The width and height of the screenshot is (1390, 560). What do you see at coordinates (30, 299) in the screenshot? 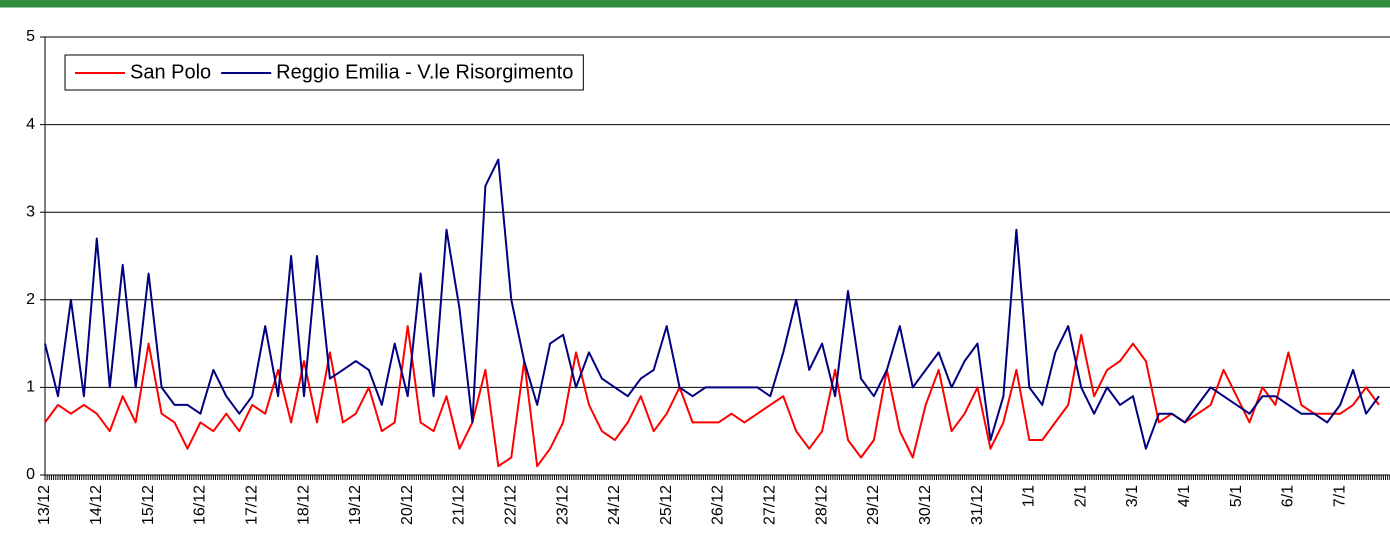
I see `y-tick-label: 2` at bounding box center [30, 299].